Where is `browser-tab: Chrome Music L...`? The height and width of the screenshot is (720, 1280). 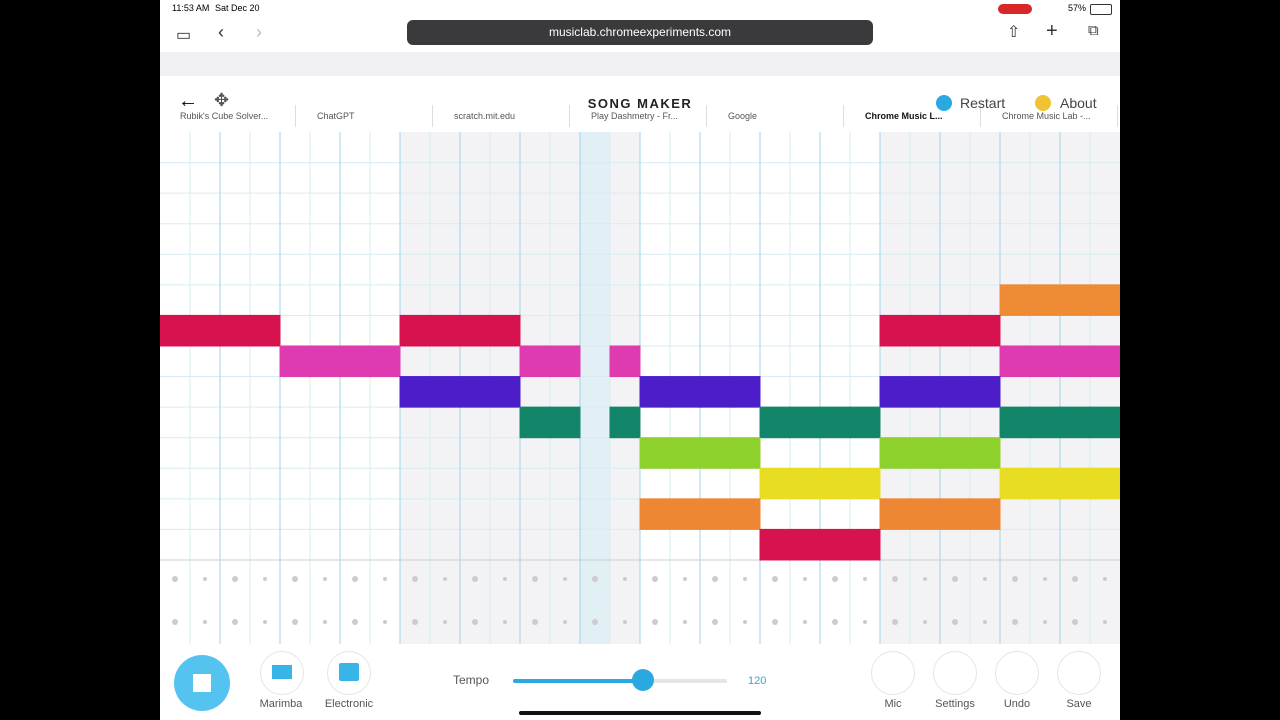 browser-tab: Chrome Music L... is located at coordinates (913, 116).